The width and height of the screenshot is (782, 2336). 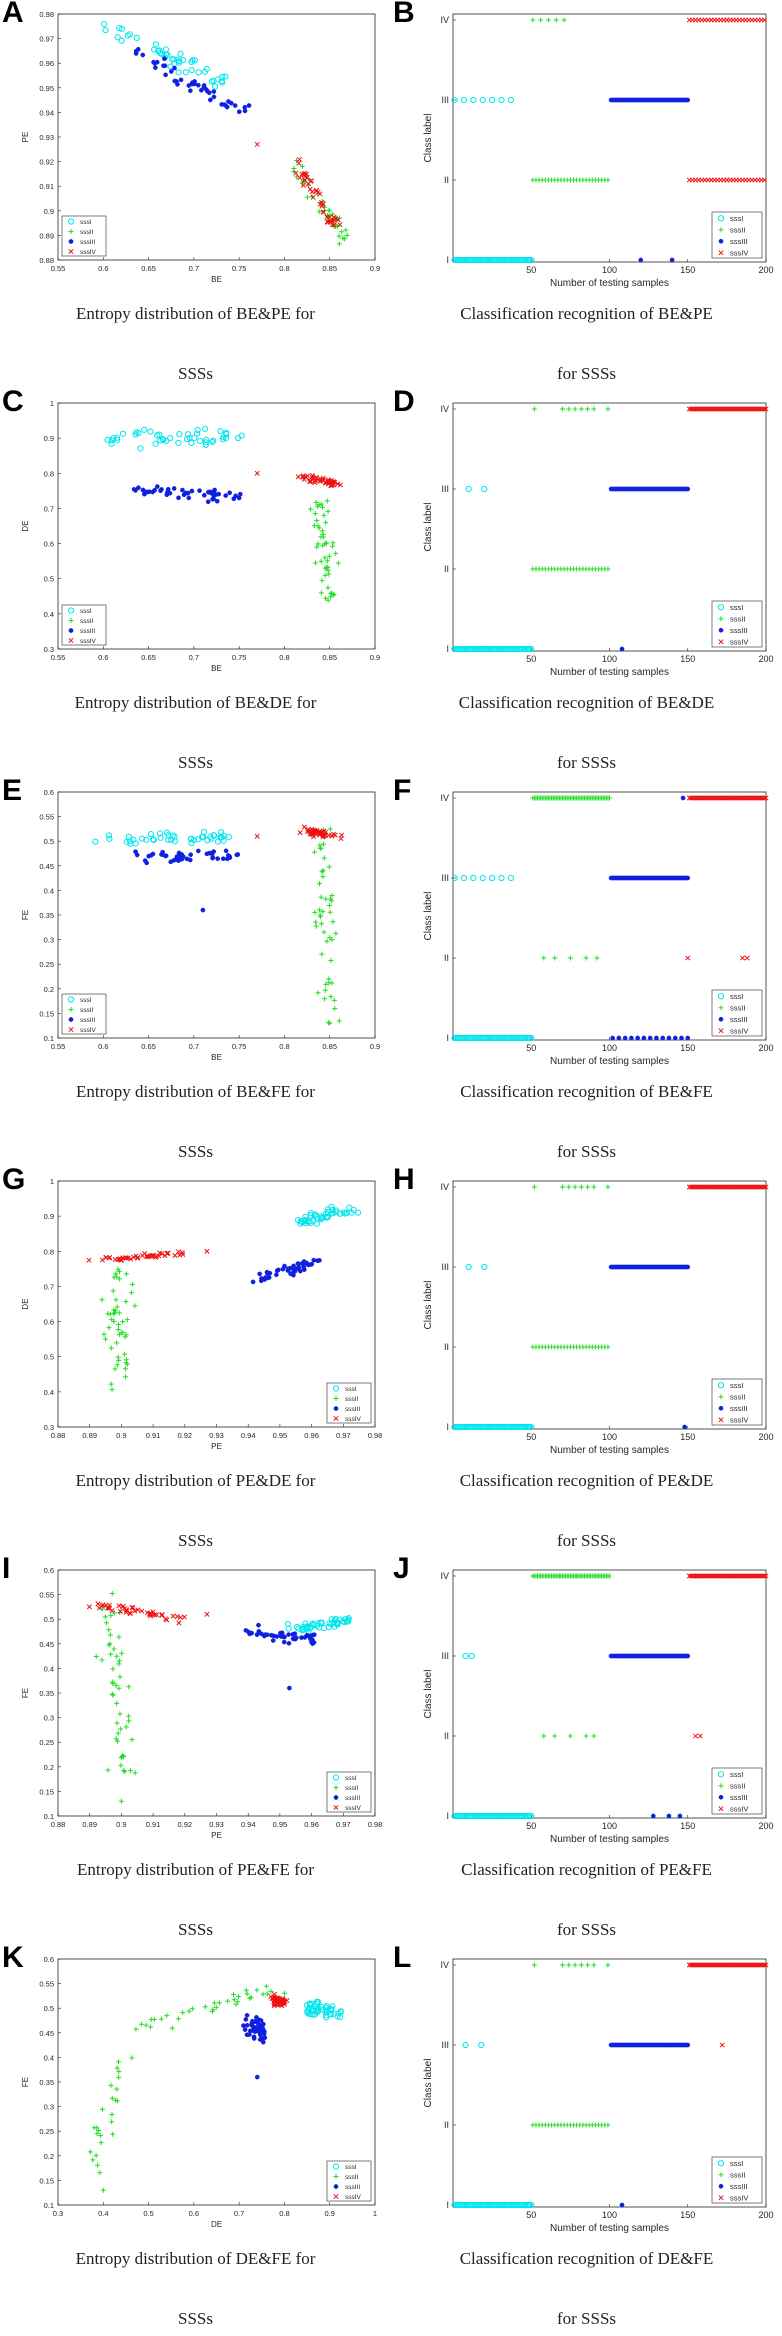 I want to click on x-tick-label: 0.5, so click(x=148, y=2213).